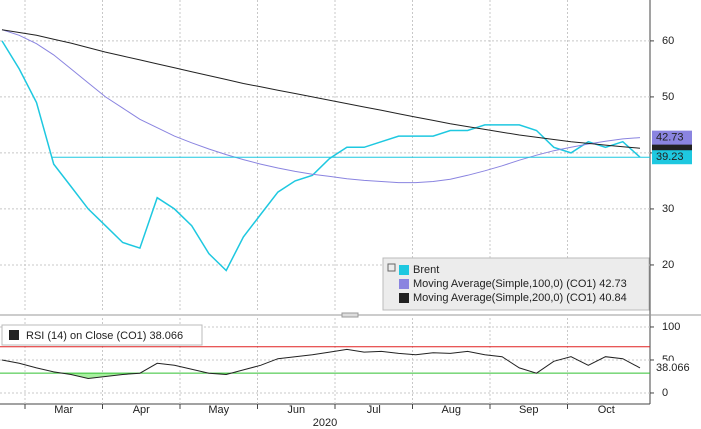 The height and width of the screenshot is (429, 701). What do you see at coordinates (218, 410) in the screenshot?
I see `x-tick-label: May` at bounding box center [218, 410].